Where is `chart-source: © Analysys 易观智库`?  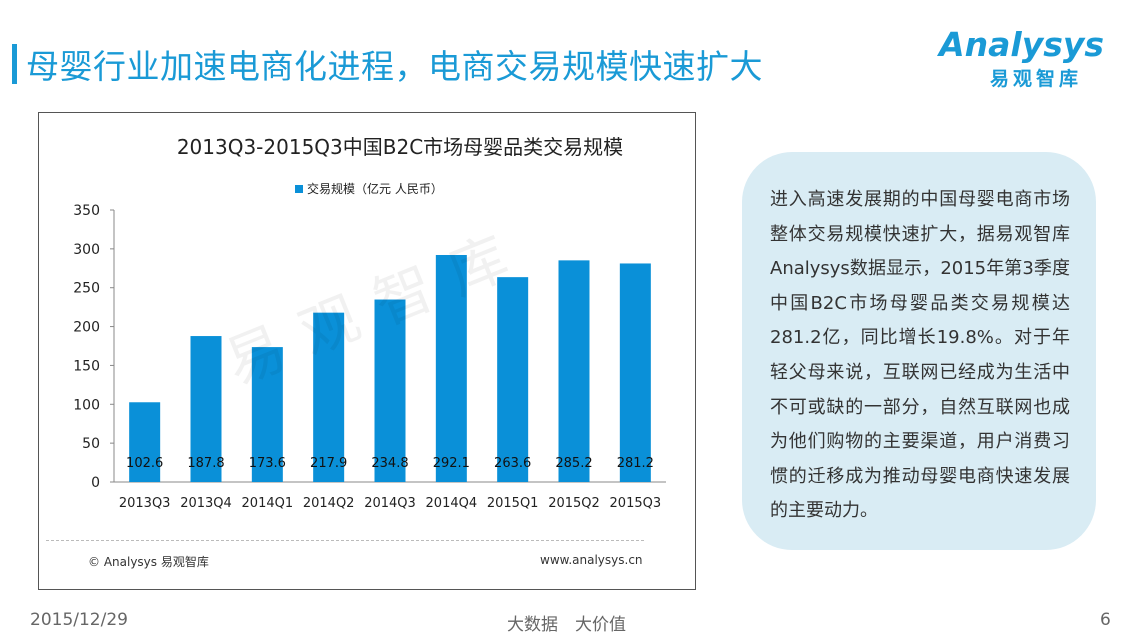 chart-source: © Analysys 易观智库 is located at coordinates (148, 562).